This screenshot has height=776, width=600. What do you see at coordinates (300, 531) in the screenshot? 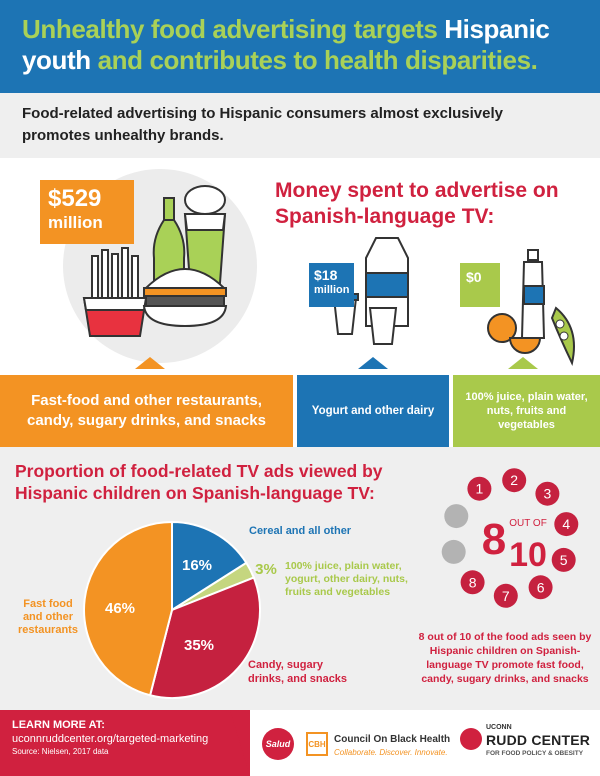
I see `label-cereal: Cereal and all other` at bounding box center [300, 531].